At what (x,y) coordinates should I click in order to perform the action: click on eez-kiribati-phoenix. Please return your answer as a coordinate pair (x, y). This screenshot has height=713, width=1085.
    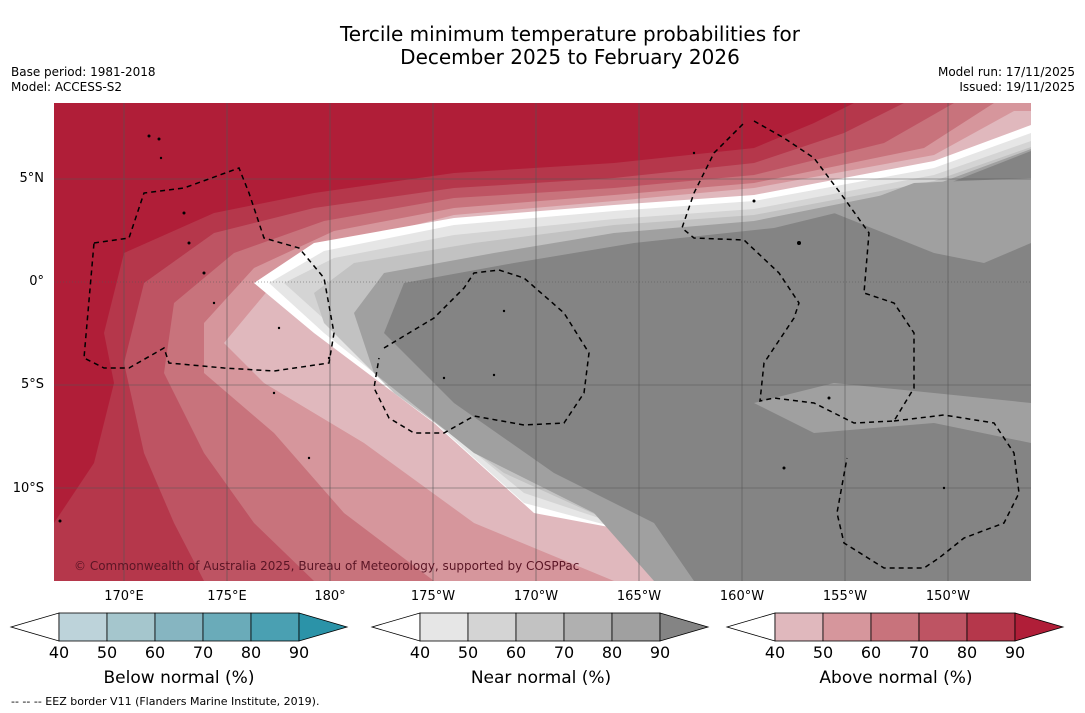
    Looking at the image, I should click on (481, 351).